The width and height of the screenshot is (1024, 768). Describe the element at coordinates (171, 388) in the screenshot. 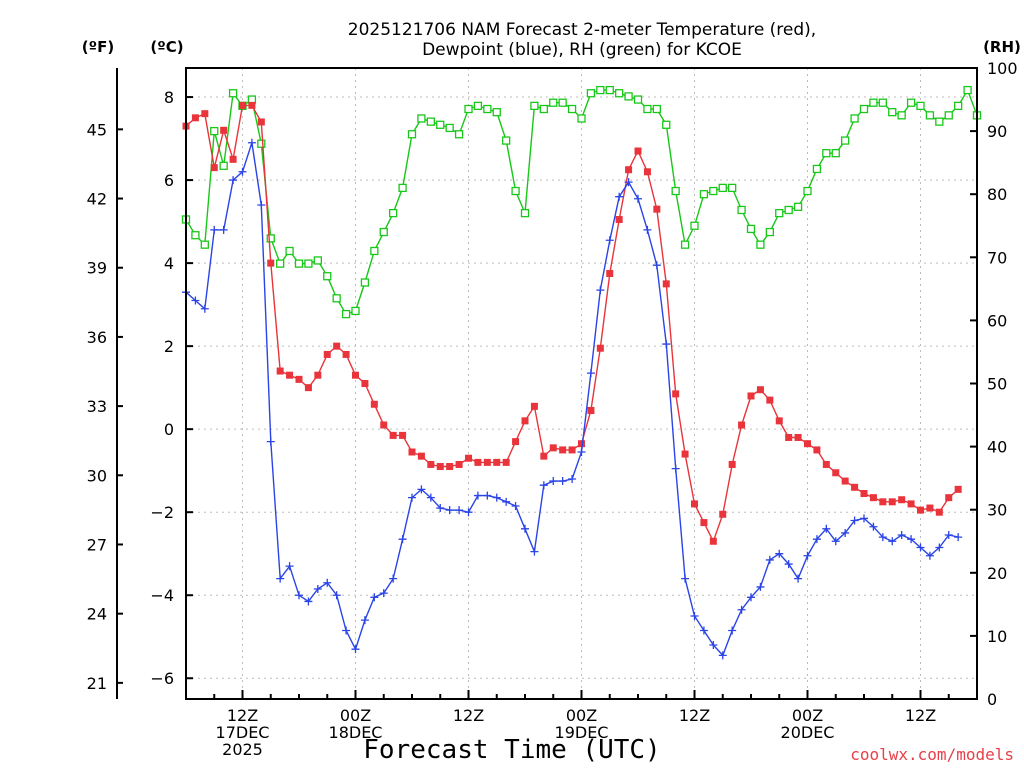

I see `celsius-axis: −6 −4 −2 0 2 4 6 8` at that location.